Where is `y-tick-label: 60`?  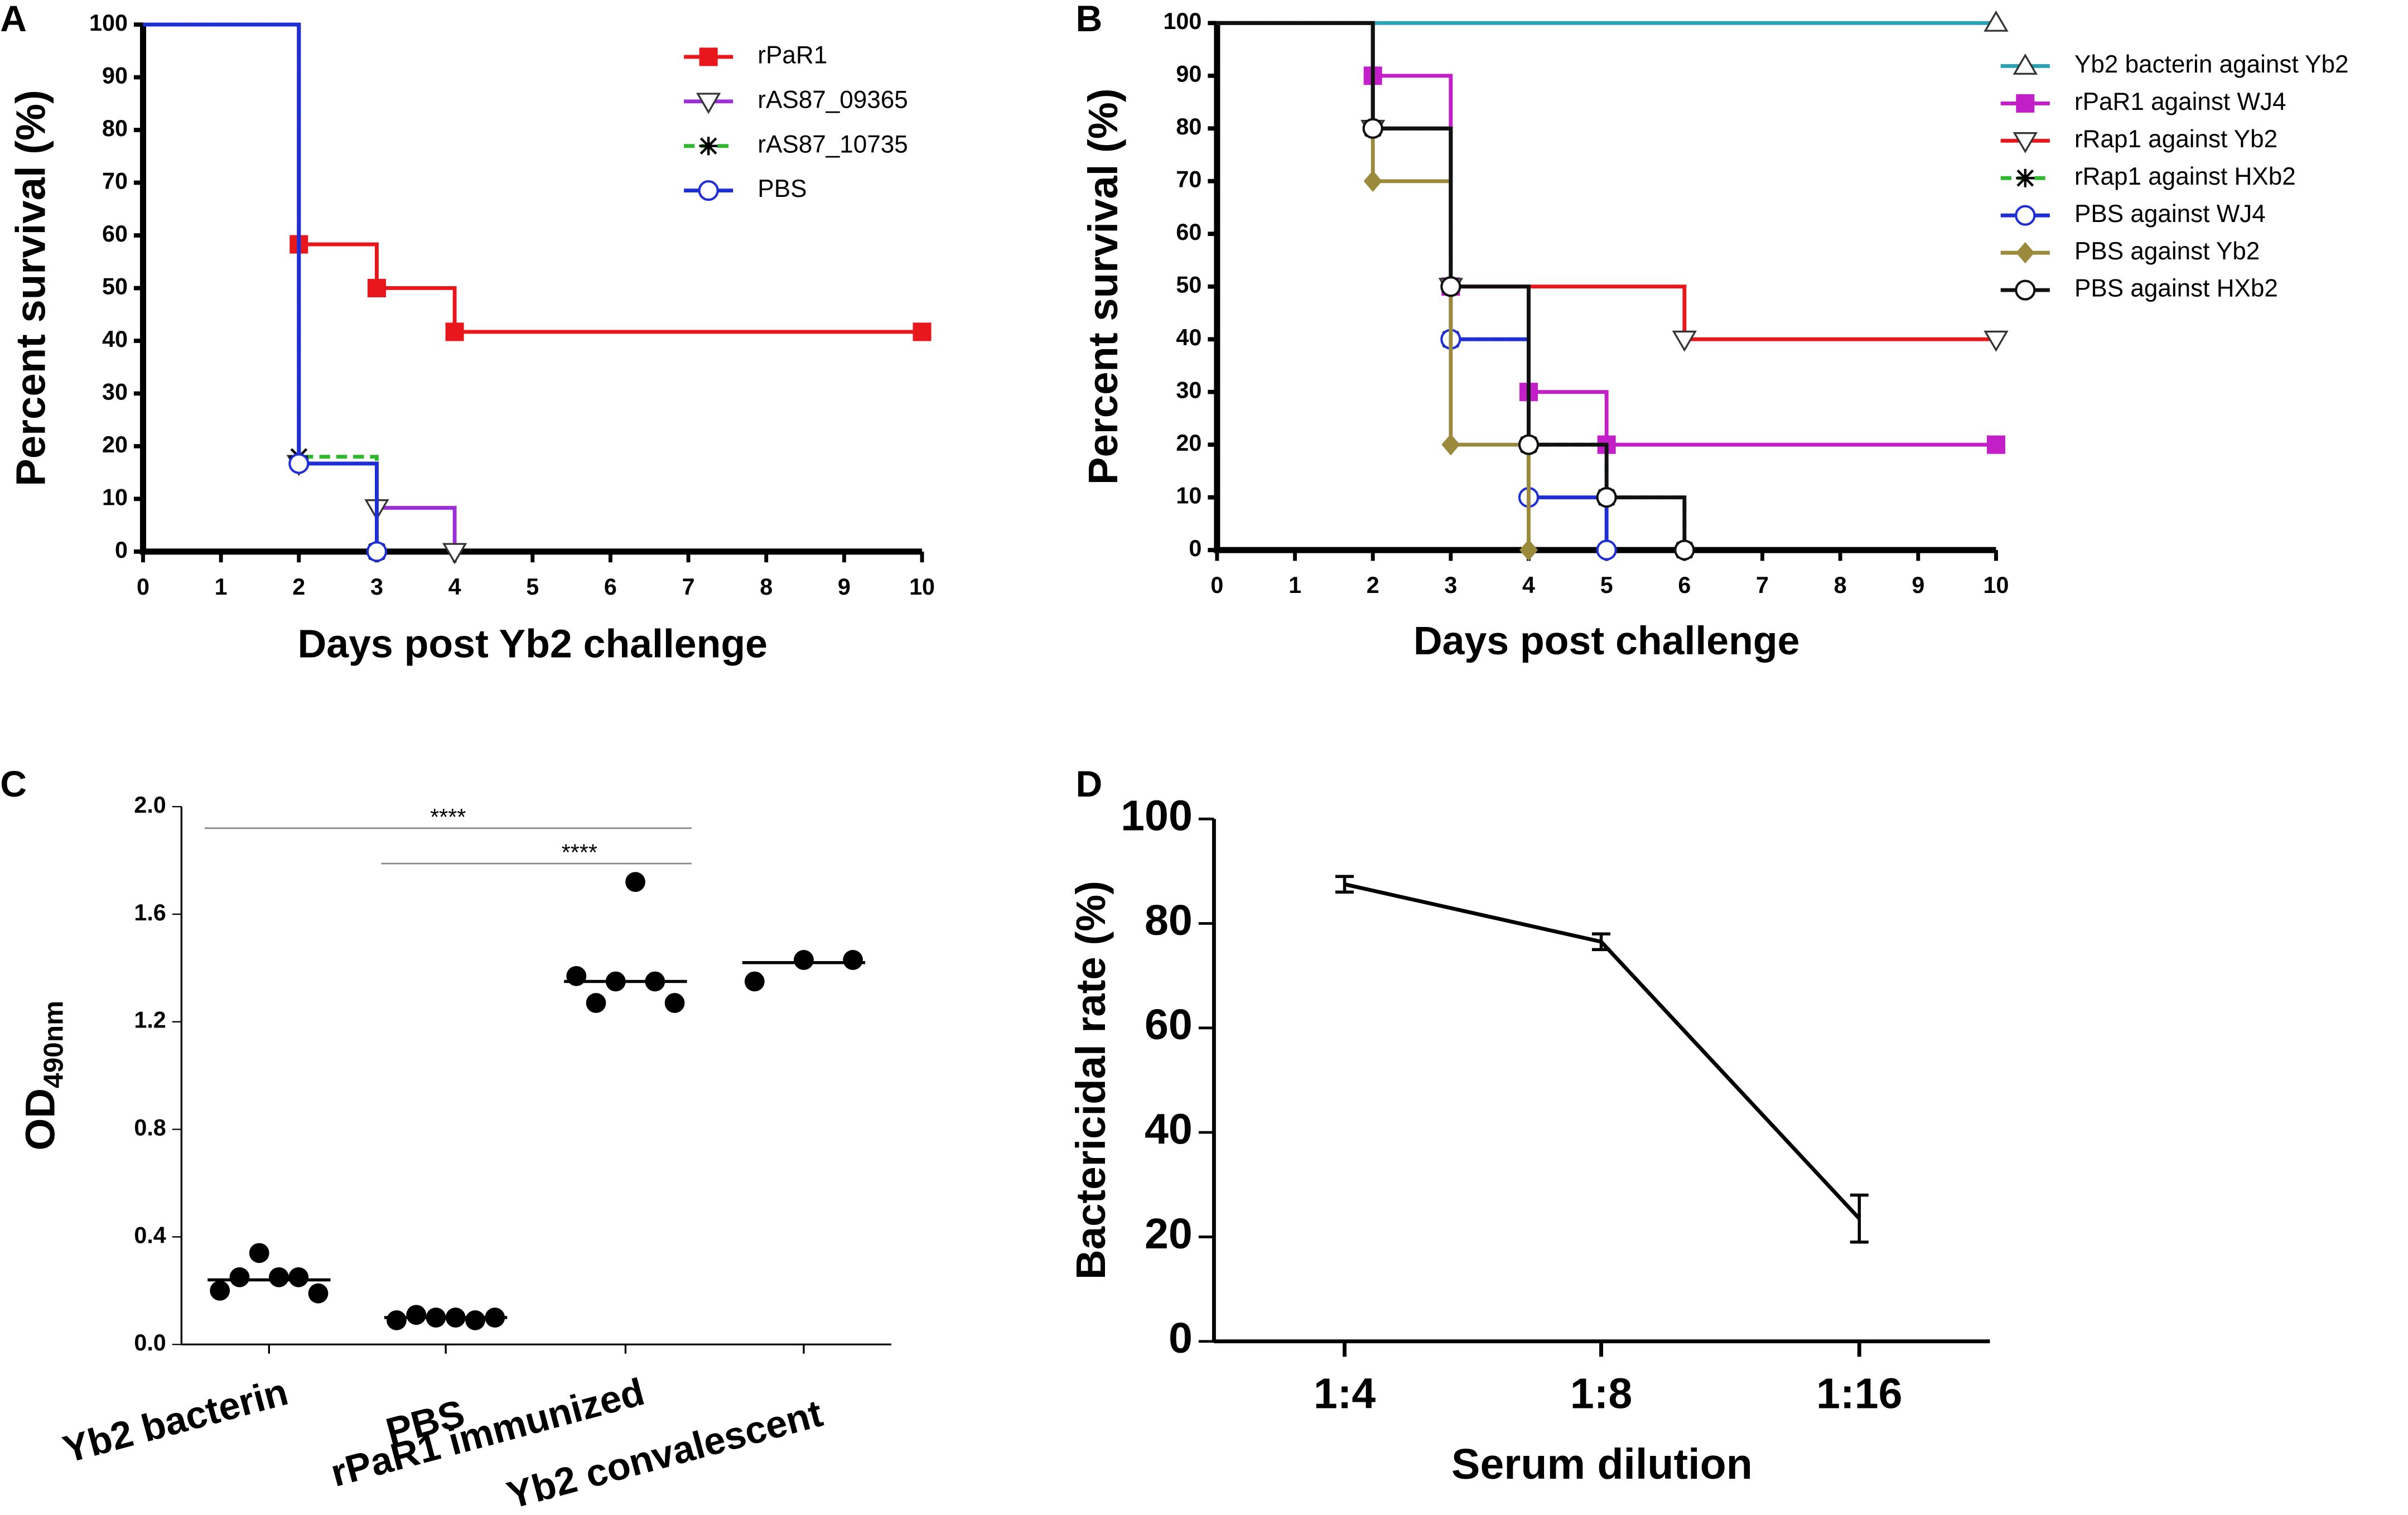
y-tick-label: 60 is located at coordinates (1169, 1025).